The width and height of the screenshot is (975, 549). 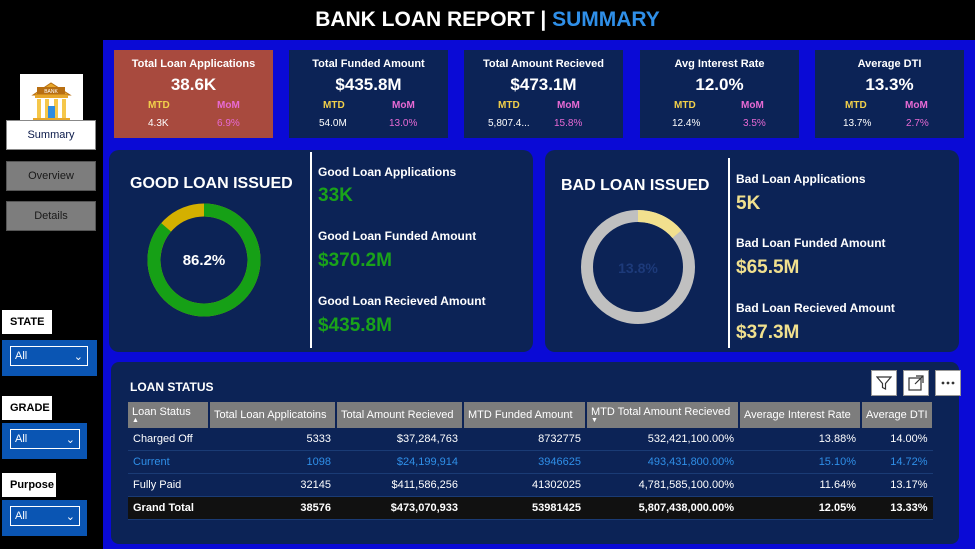 I want to click on expand-icon, so click(x=916, y=383).